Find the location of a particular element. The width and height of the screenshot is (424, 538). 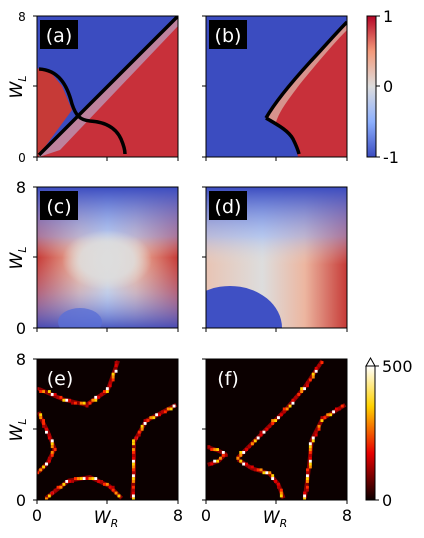

ylabel-row3: WL is located at coordinates (18, 430).